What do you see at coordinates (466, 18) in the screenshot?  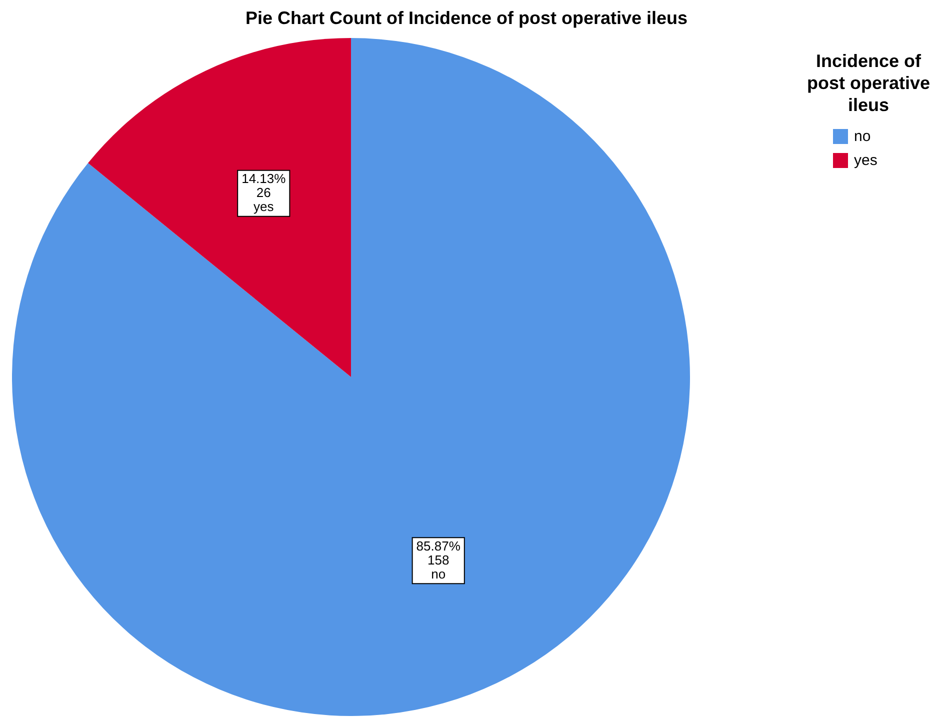 I see `chart-title: Pie Chart Count of Incidence of post operative ileus` at bounding box center [466, 18].